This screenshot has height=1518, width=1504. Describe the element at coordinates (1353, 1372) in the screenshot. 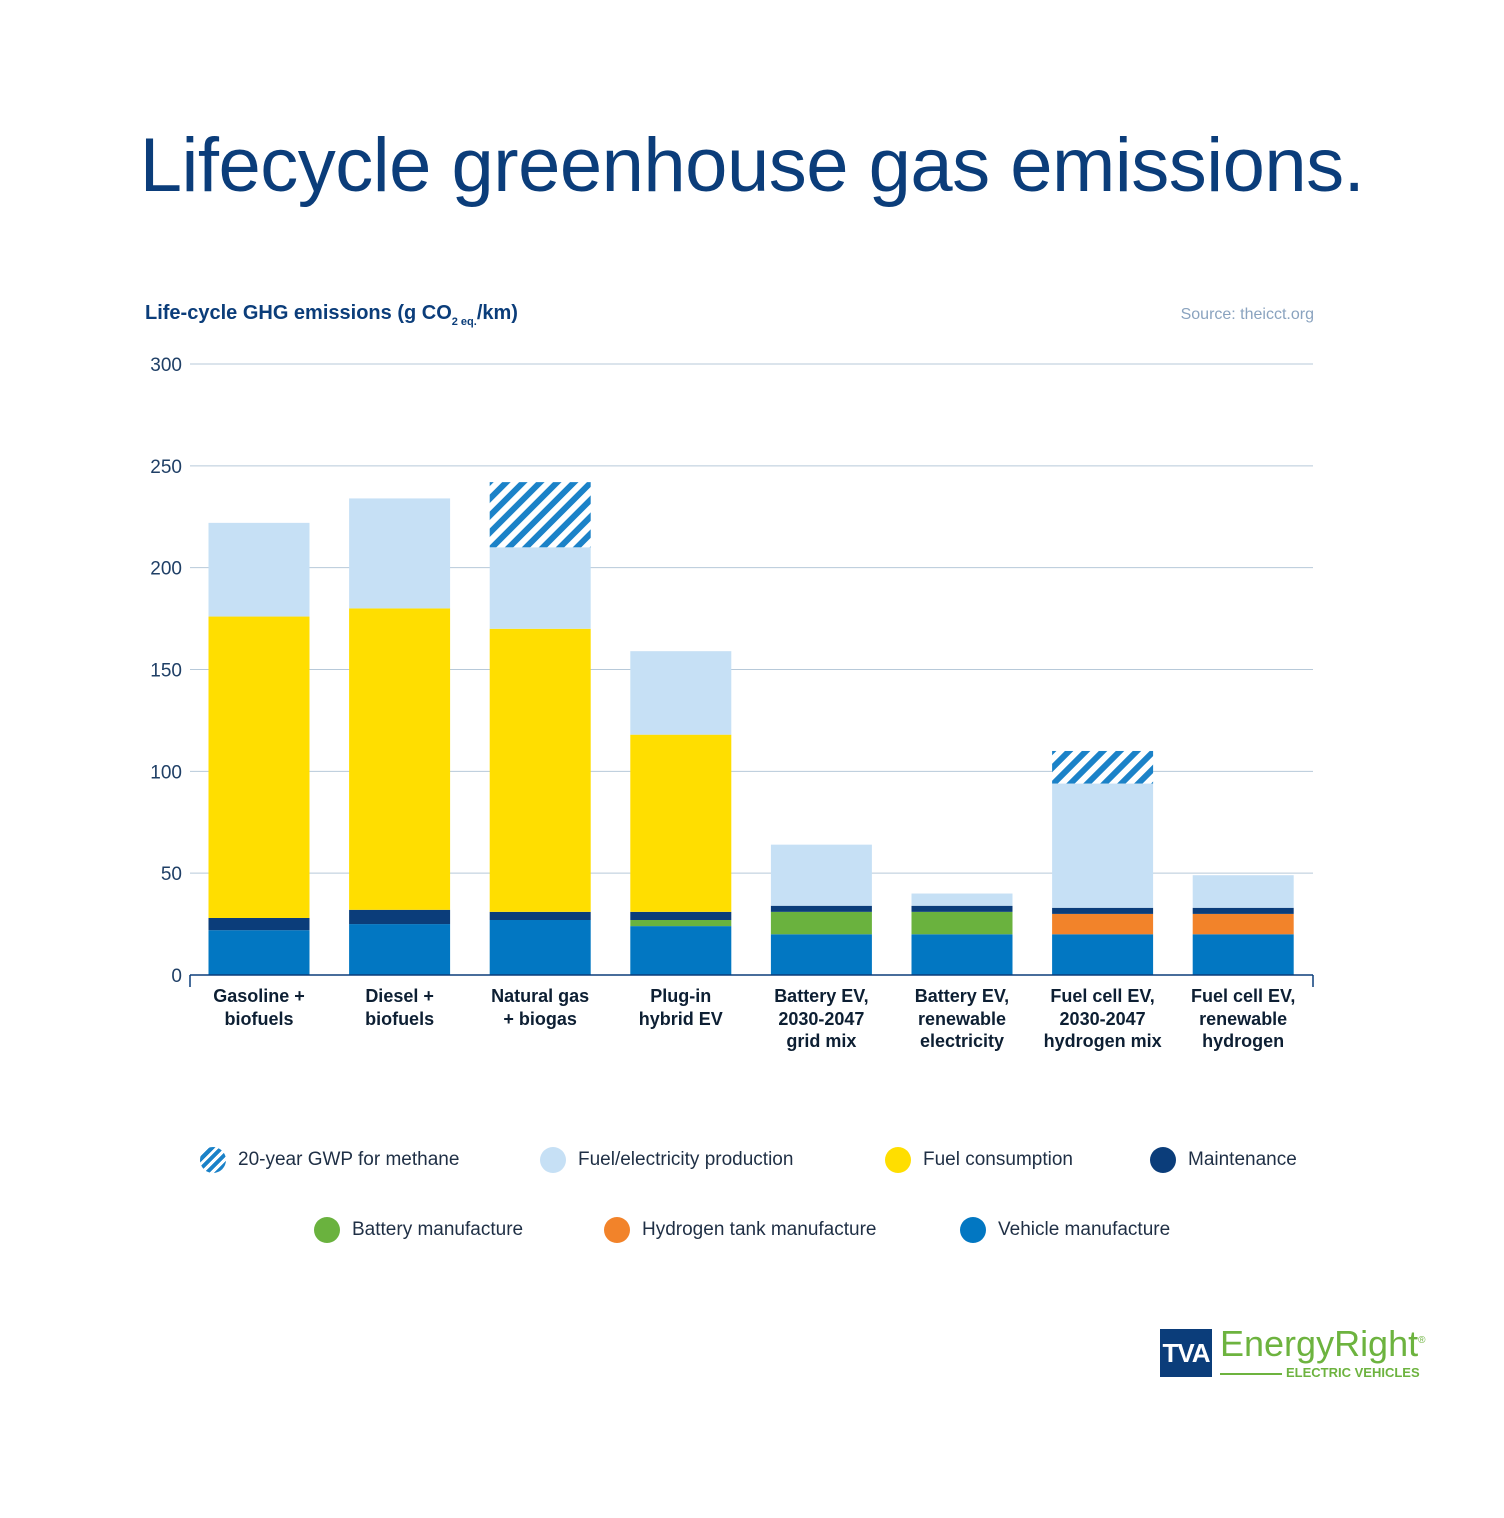

I see `electric-vehicles-tagline: ELECTRIC VEHICLES` at that location.